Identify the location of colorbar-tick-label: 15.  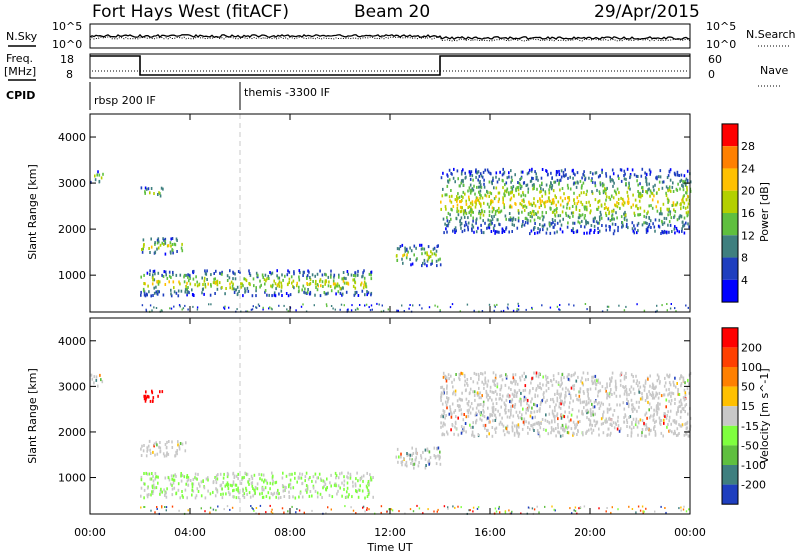
(748, 406).